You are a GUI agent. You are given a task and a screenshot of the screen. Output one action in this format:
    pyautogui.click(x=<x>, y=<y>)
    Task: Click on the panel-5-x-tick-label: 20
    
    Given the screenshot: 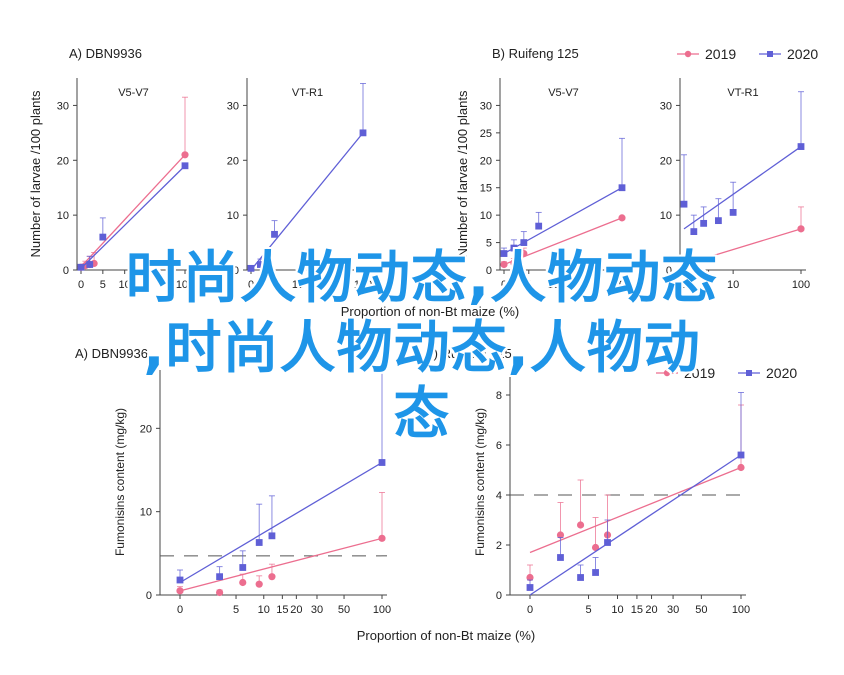 What is the action you would take?
    pyautogui.click(x=296, y=610)
    